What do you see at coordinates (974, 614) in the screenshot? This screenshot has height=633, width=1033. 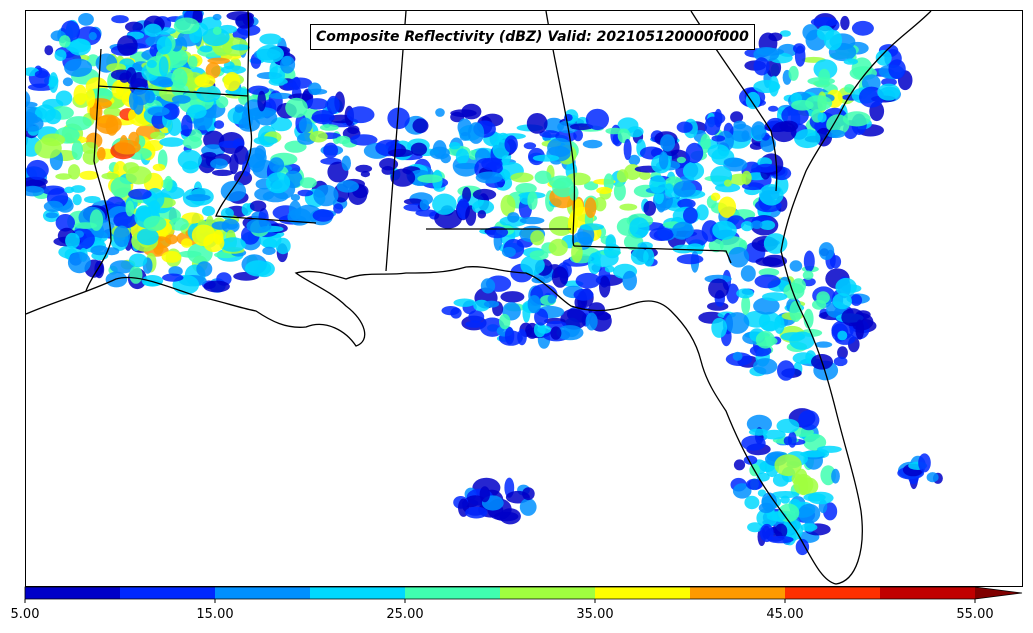 I see `colorbar-tick-label: 55.00` at bounding box center [974, 614].